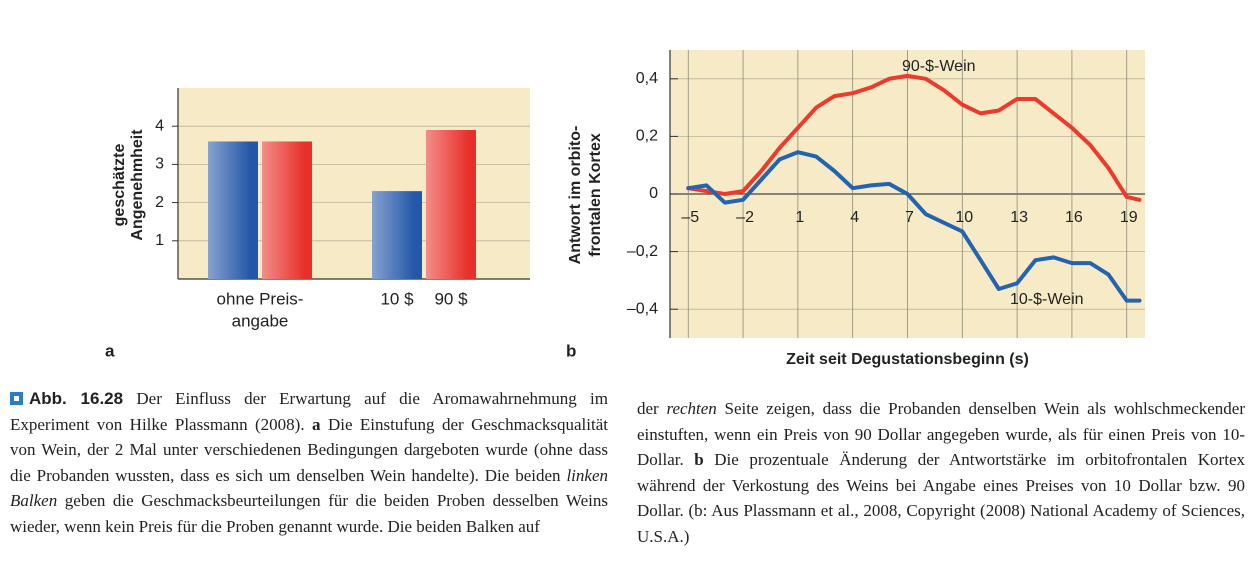 The height and width of the screenshot is (580, 1254). I want to click on x-tick-label: ohne Preis-, so click(260, 298).